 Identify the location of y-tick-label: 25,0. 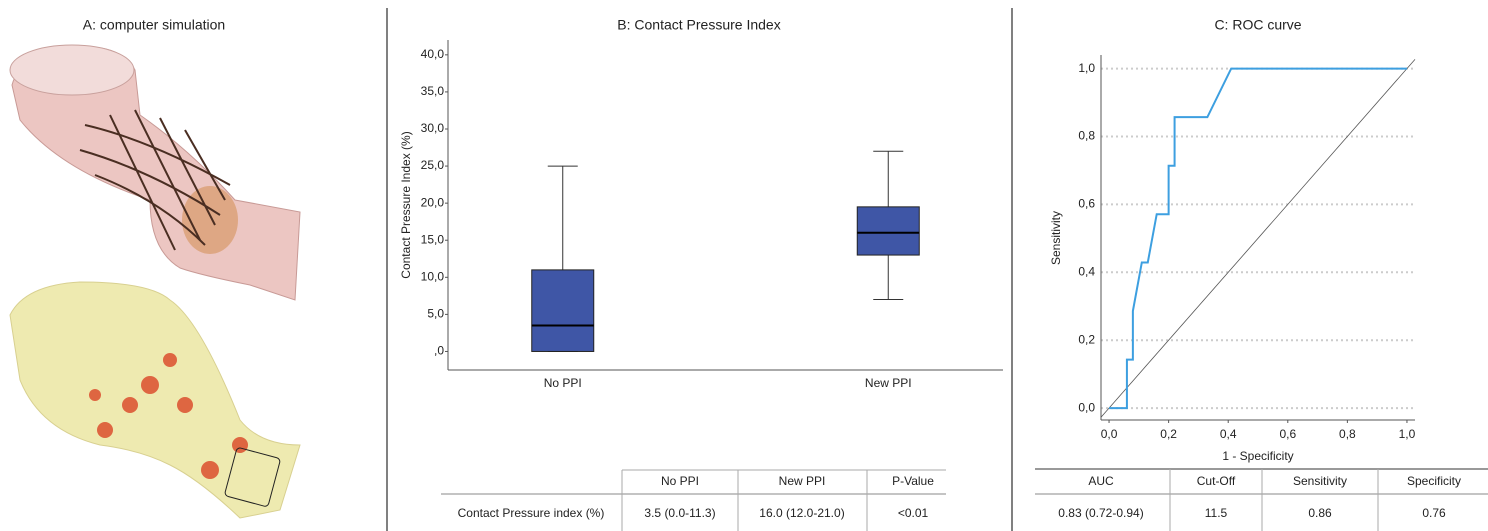
(433, 165).